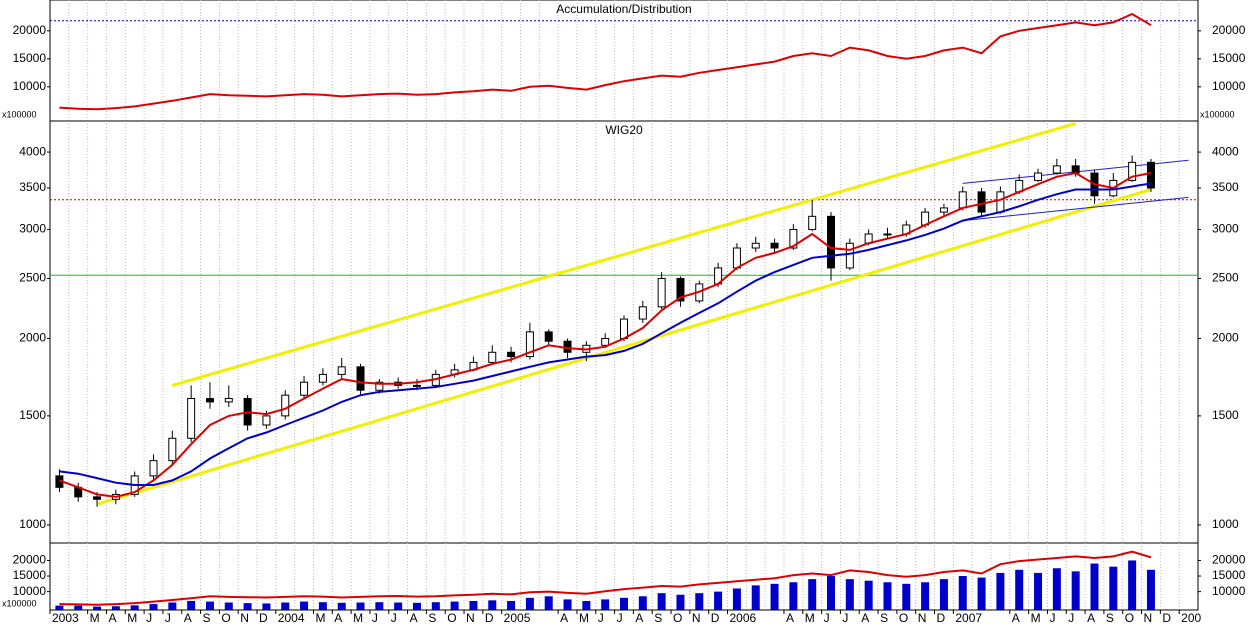 Image resolution: width=1250 pixels, height=627 pixels. I want to click on y-tick-label: 3500, so click(32, 187).